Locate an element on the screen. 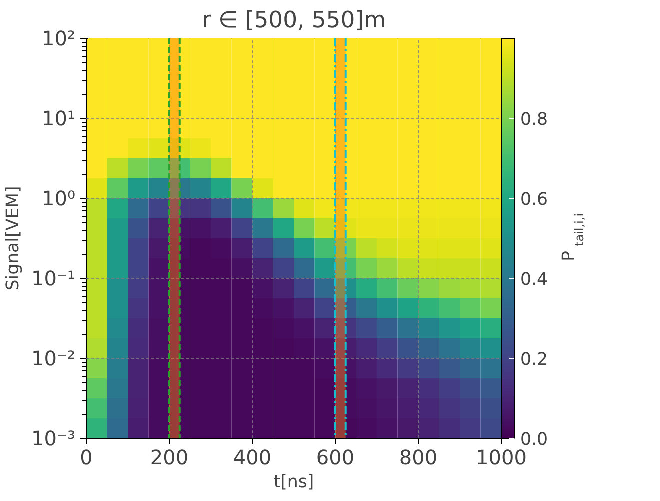 Image resolution: width=660 pixels, height=501 pixels. x-tick-label: 400 is located at coordinates (252, 458).